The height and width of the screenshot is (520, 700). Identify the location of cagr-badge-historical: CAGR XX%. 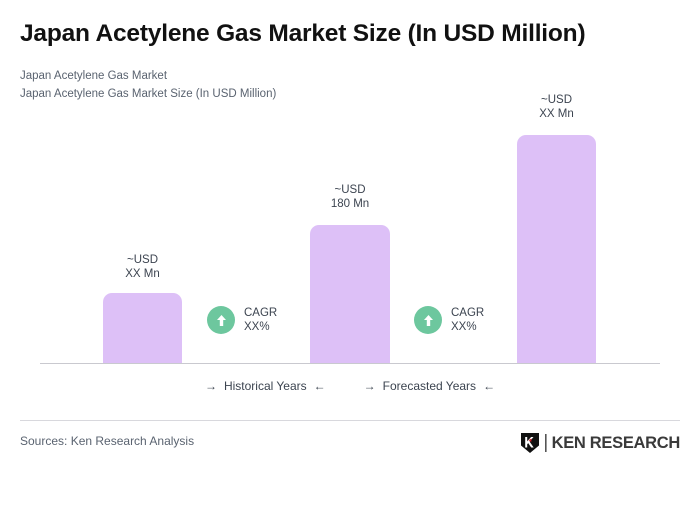
(242, 320).